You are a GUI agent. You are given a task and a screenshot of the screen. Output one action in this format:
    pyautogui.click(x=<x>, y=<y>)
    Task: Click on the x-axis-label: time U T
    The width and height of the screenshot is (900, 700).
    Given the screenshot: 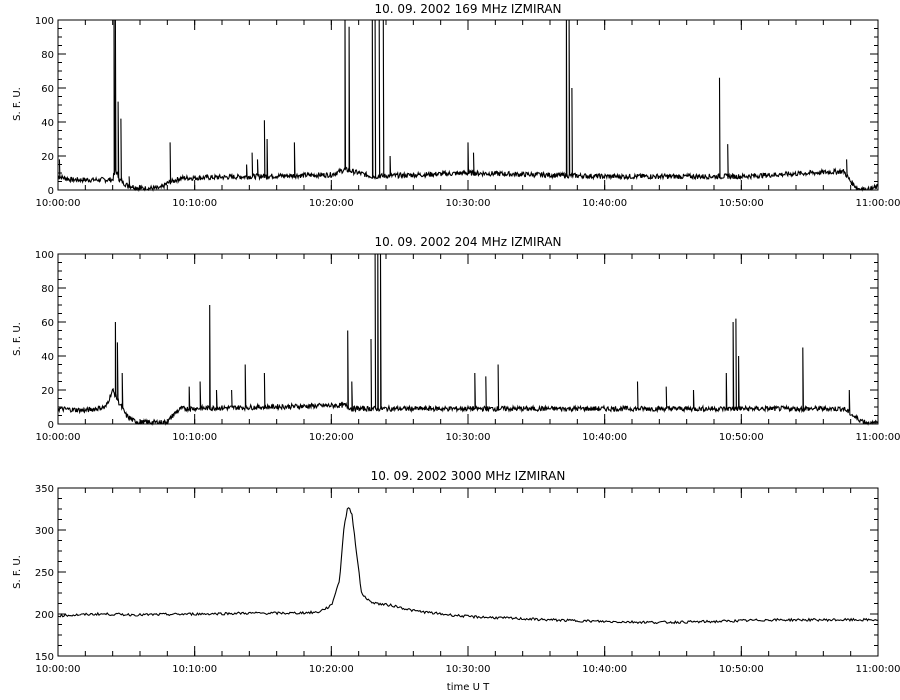 What is the action you would take?
    pyautogui.click(x=468, y=687)
    